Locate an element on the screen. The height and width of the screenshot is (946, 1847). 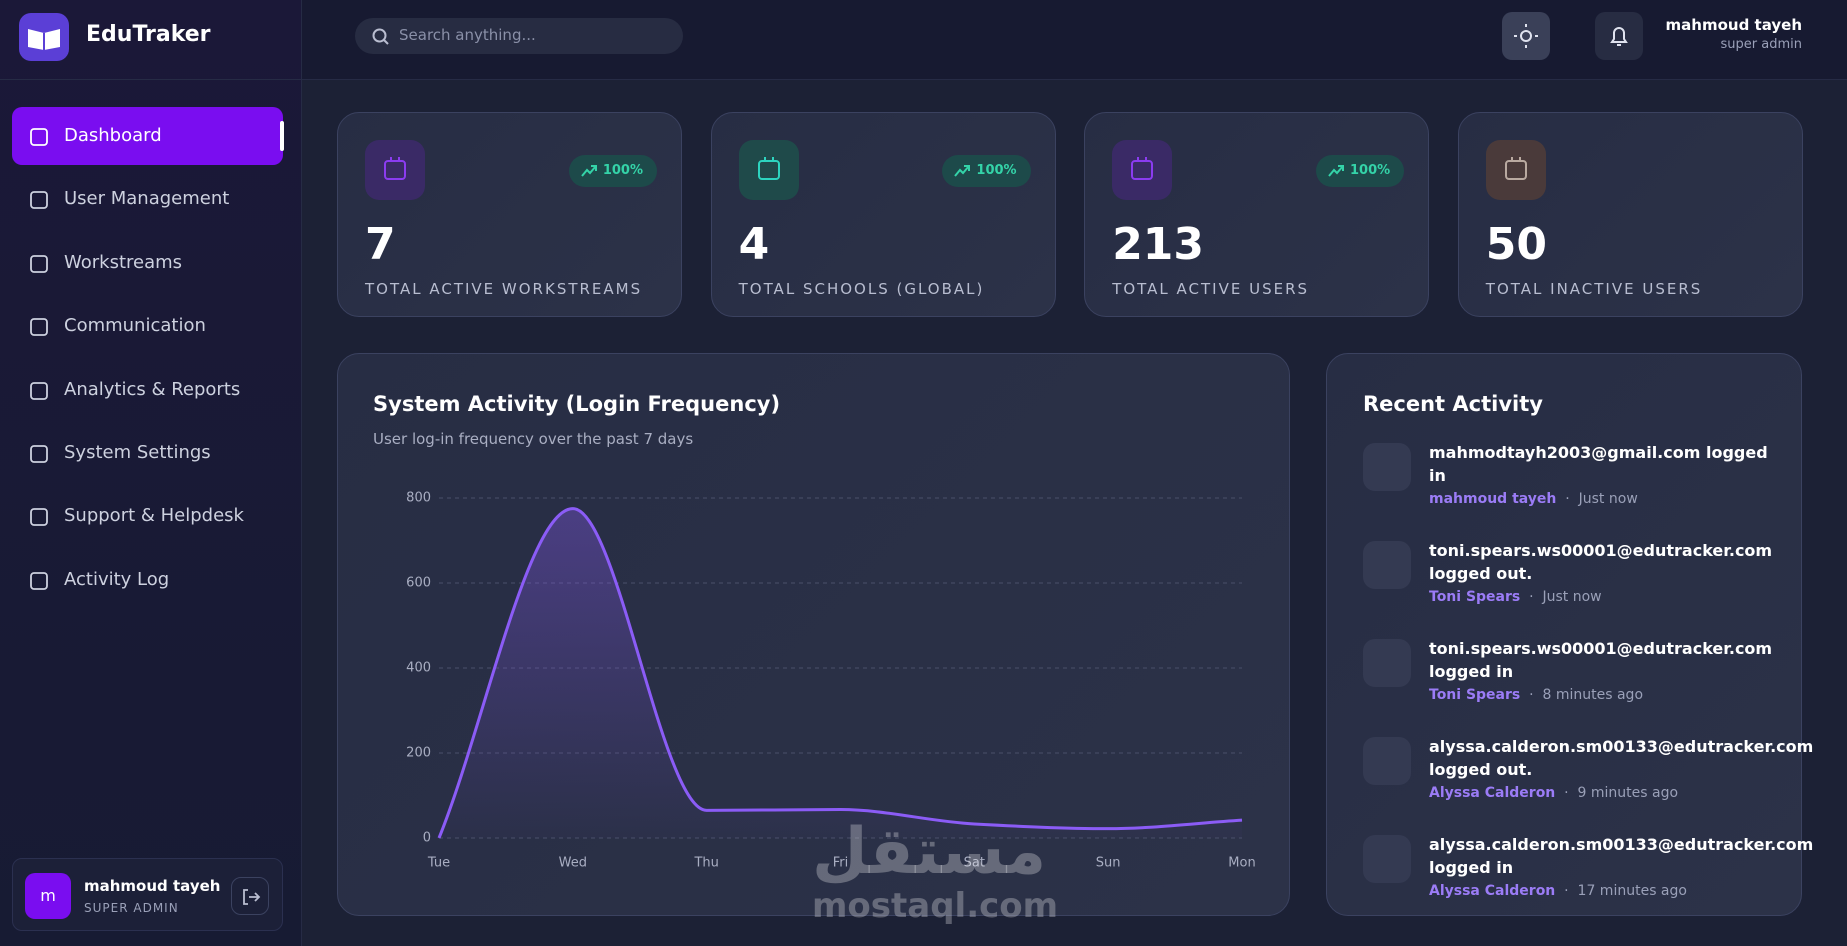
y-tick-label: 800 is located at coordinates (418, 498).